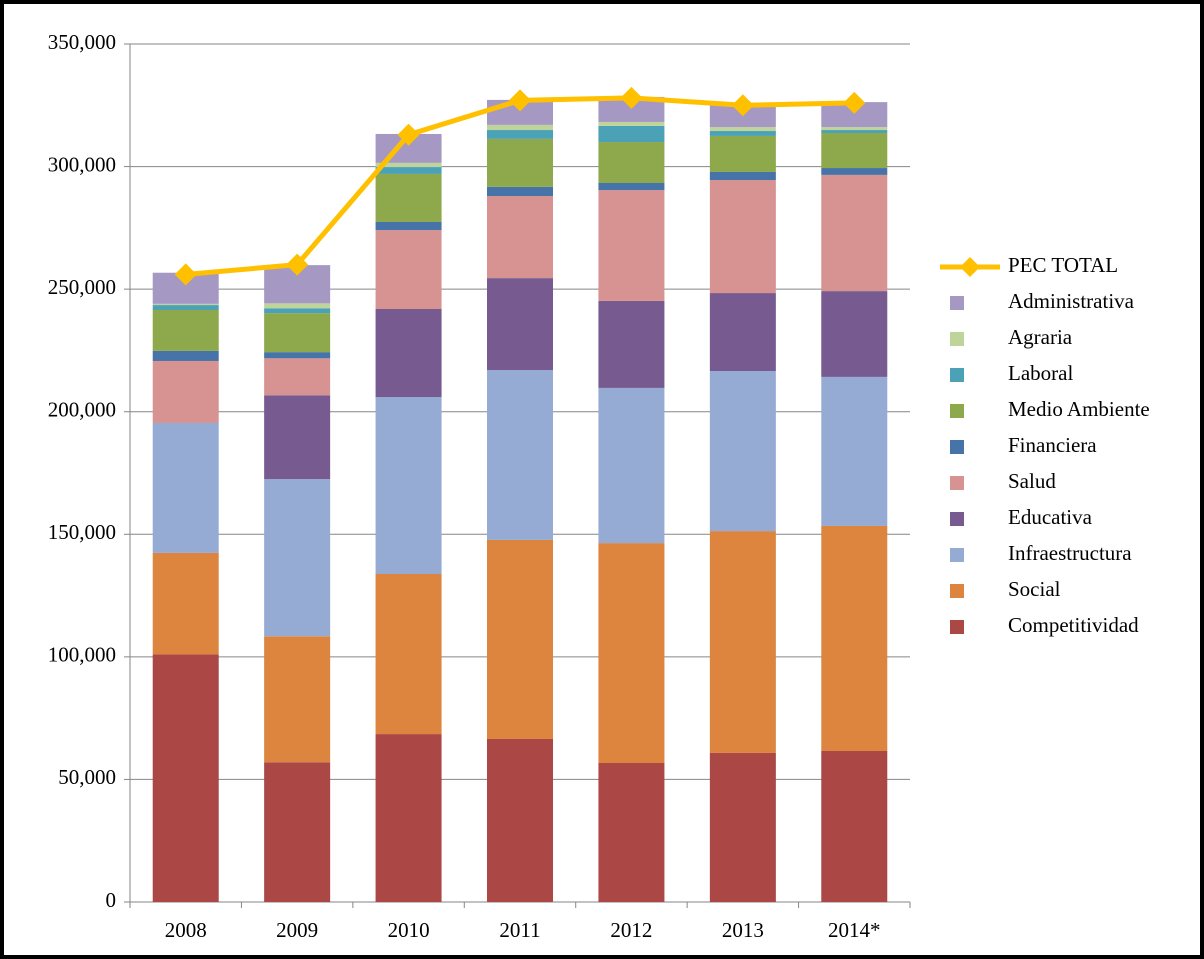 This screenshot has height=959, width=1204. Describe the element at coordinates (82, 410) in the screenshot. I see `y-tick-label: 200,000` at that location.